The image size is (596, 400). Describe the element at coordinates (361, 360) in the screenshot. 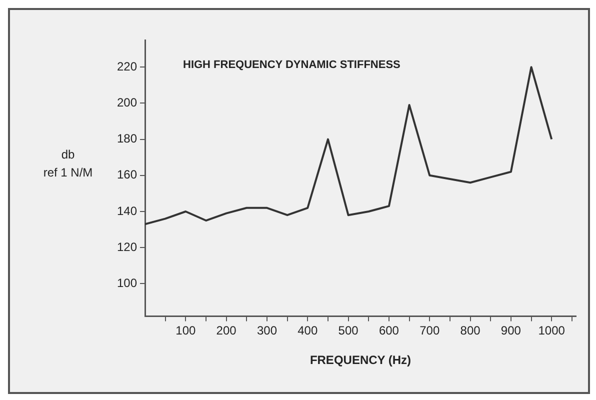

I see `x-axis-title: FREQUENCY (Hz)` at that location.